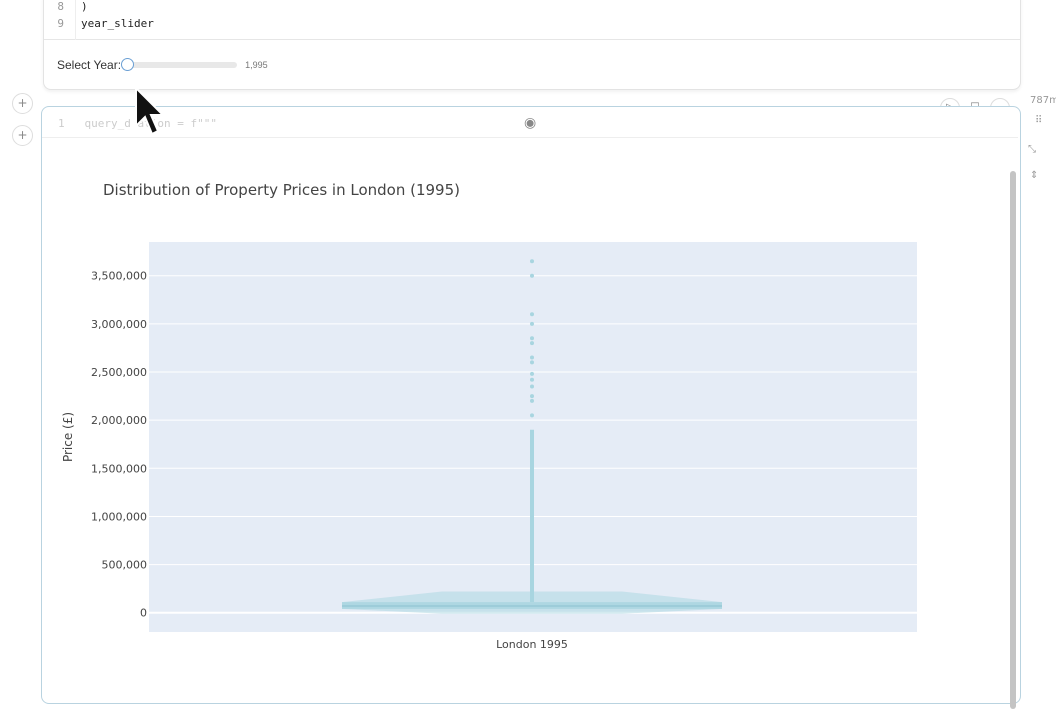 The width and height of the screenshot is (1056, 720). I want to click on drag-handle-icon: ⠿, so click(1039, 120).